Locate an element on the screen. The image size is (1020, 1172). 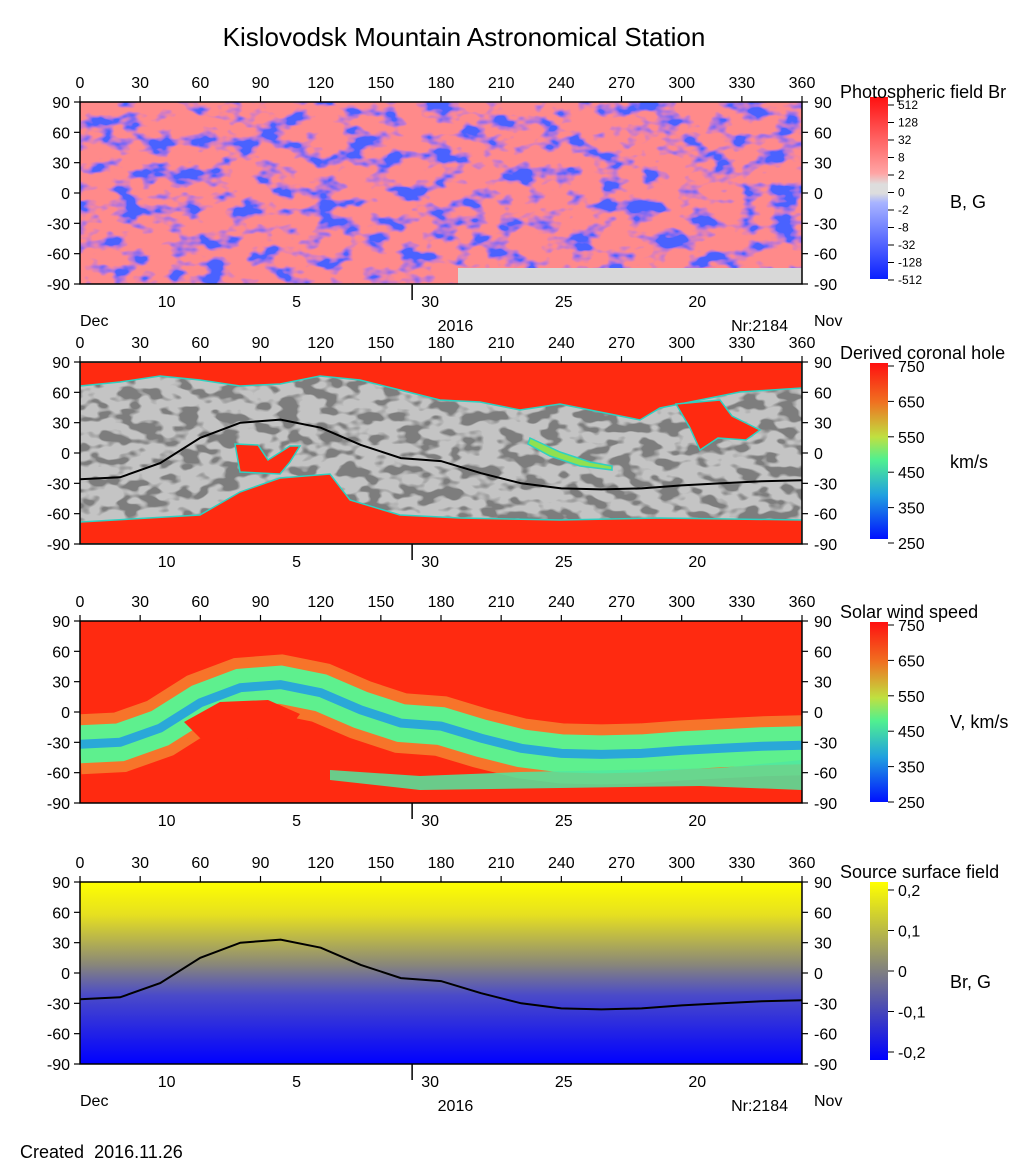
colorbar-coronal-hole is located at coordinates (879, 451).